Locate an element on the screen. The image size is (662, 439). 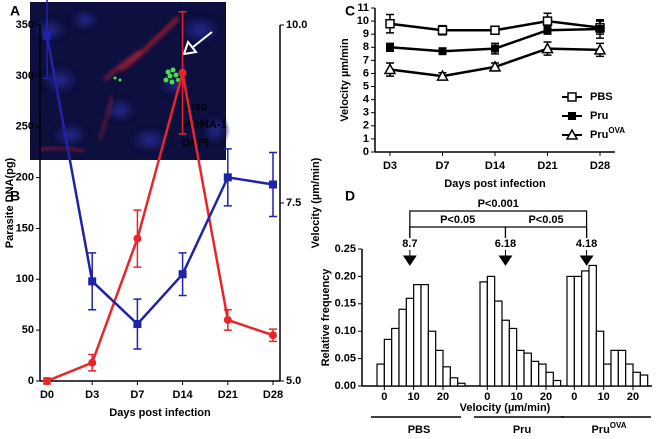
x-tick-label: D21 is located at coordinates (228, 395).